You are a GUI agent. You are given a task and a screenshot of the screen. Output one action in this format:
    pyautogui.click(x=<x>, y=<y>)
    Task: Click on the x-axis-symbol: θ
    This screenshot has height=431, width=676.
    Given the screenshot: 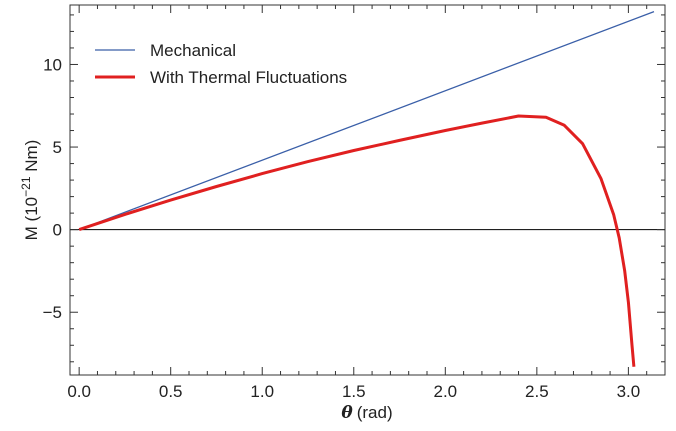 What is the action you would take?
    pyautogui.click(x=347, y=413)
    